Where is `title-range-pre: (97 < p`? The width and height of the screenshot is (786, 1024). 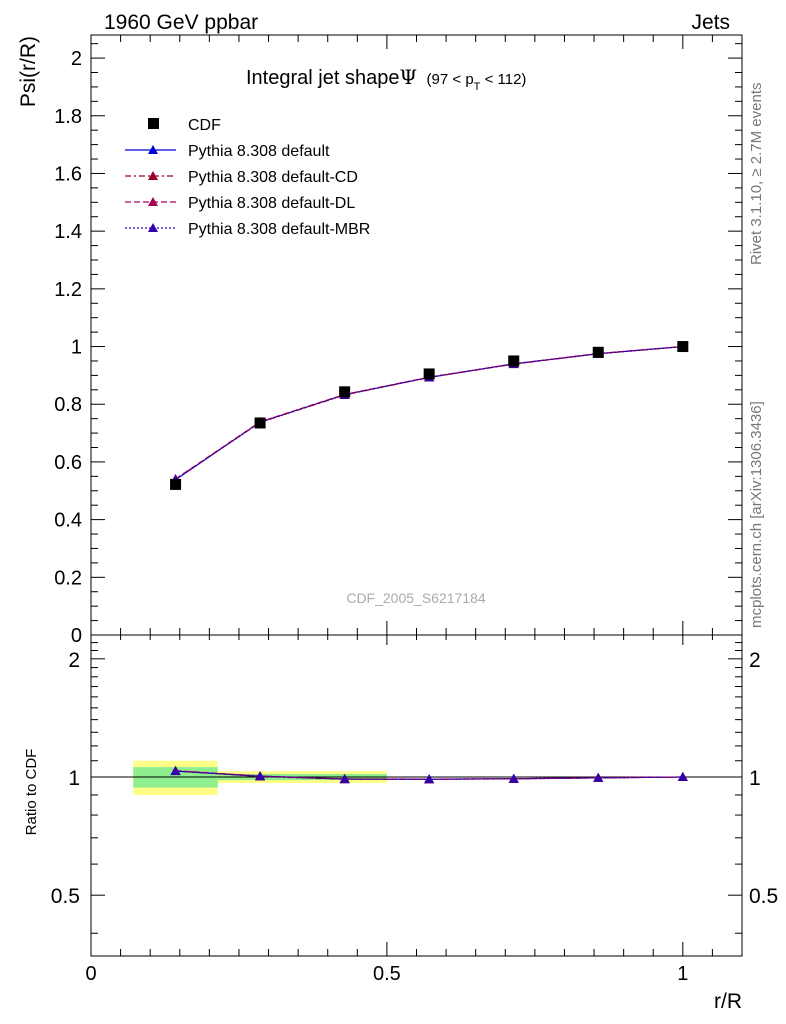 title-range-pre: (97 < p is located at coordinates (450, 79).